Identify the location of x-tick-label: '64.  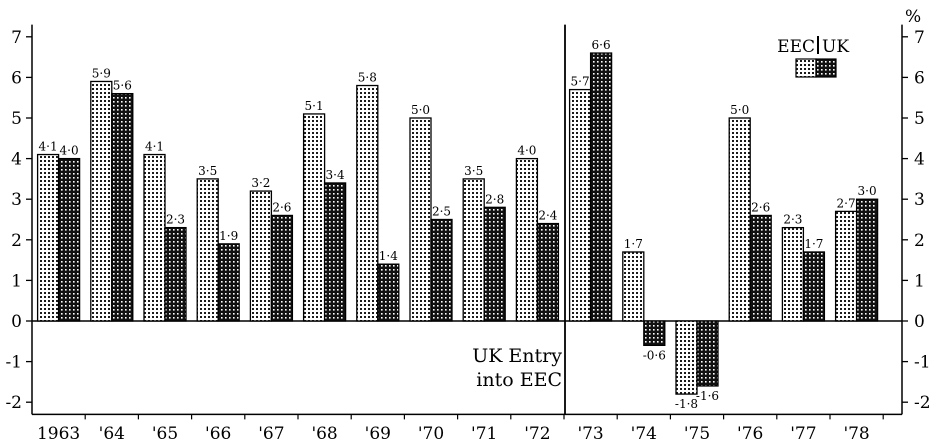
(112, 433).